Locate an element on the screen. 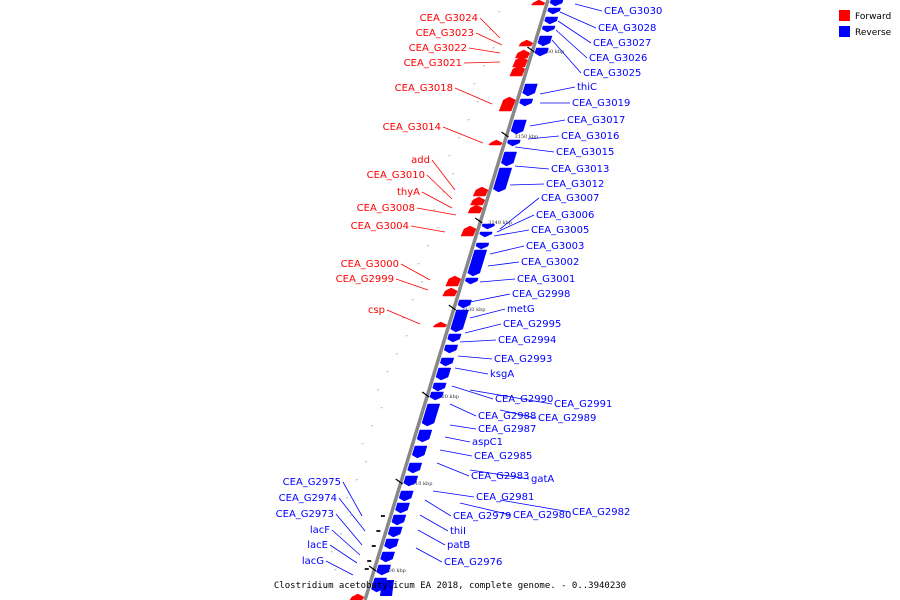 This screenshot has height=600, width=900. legend-forward-label: Forward is located at coordinates (873, 17).